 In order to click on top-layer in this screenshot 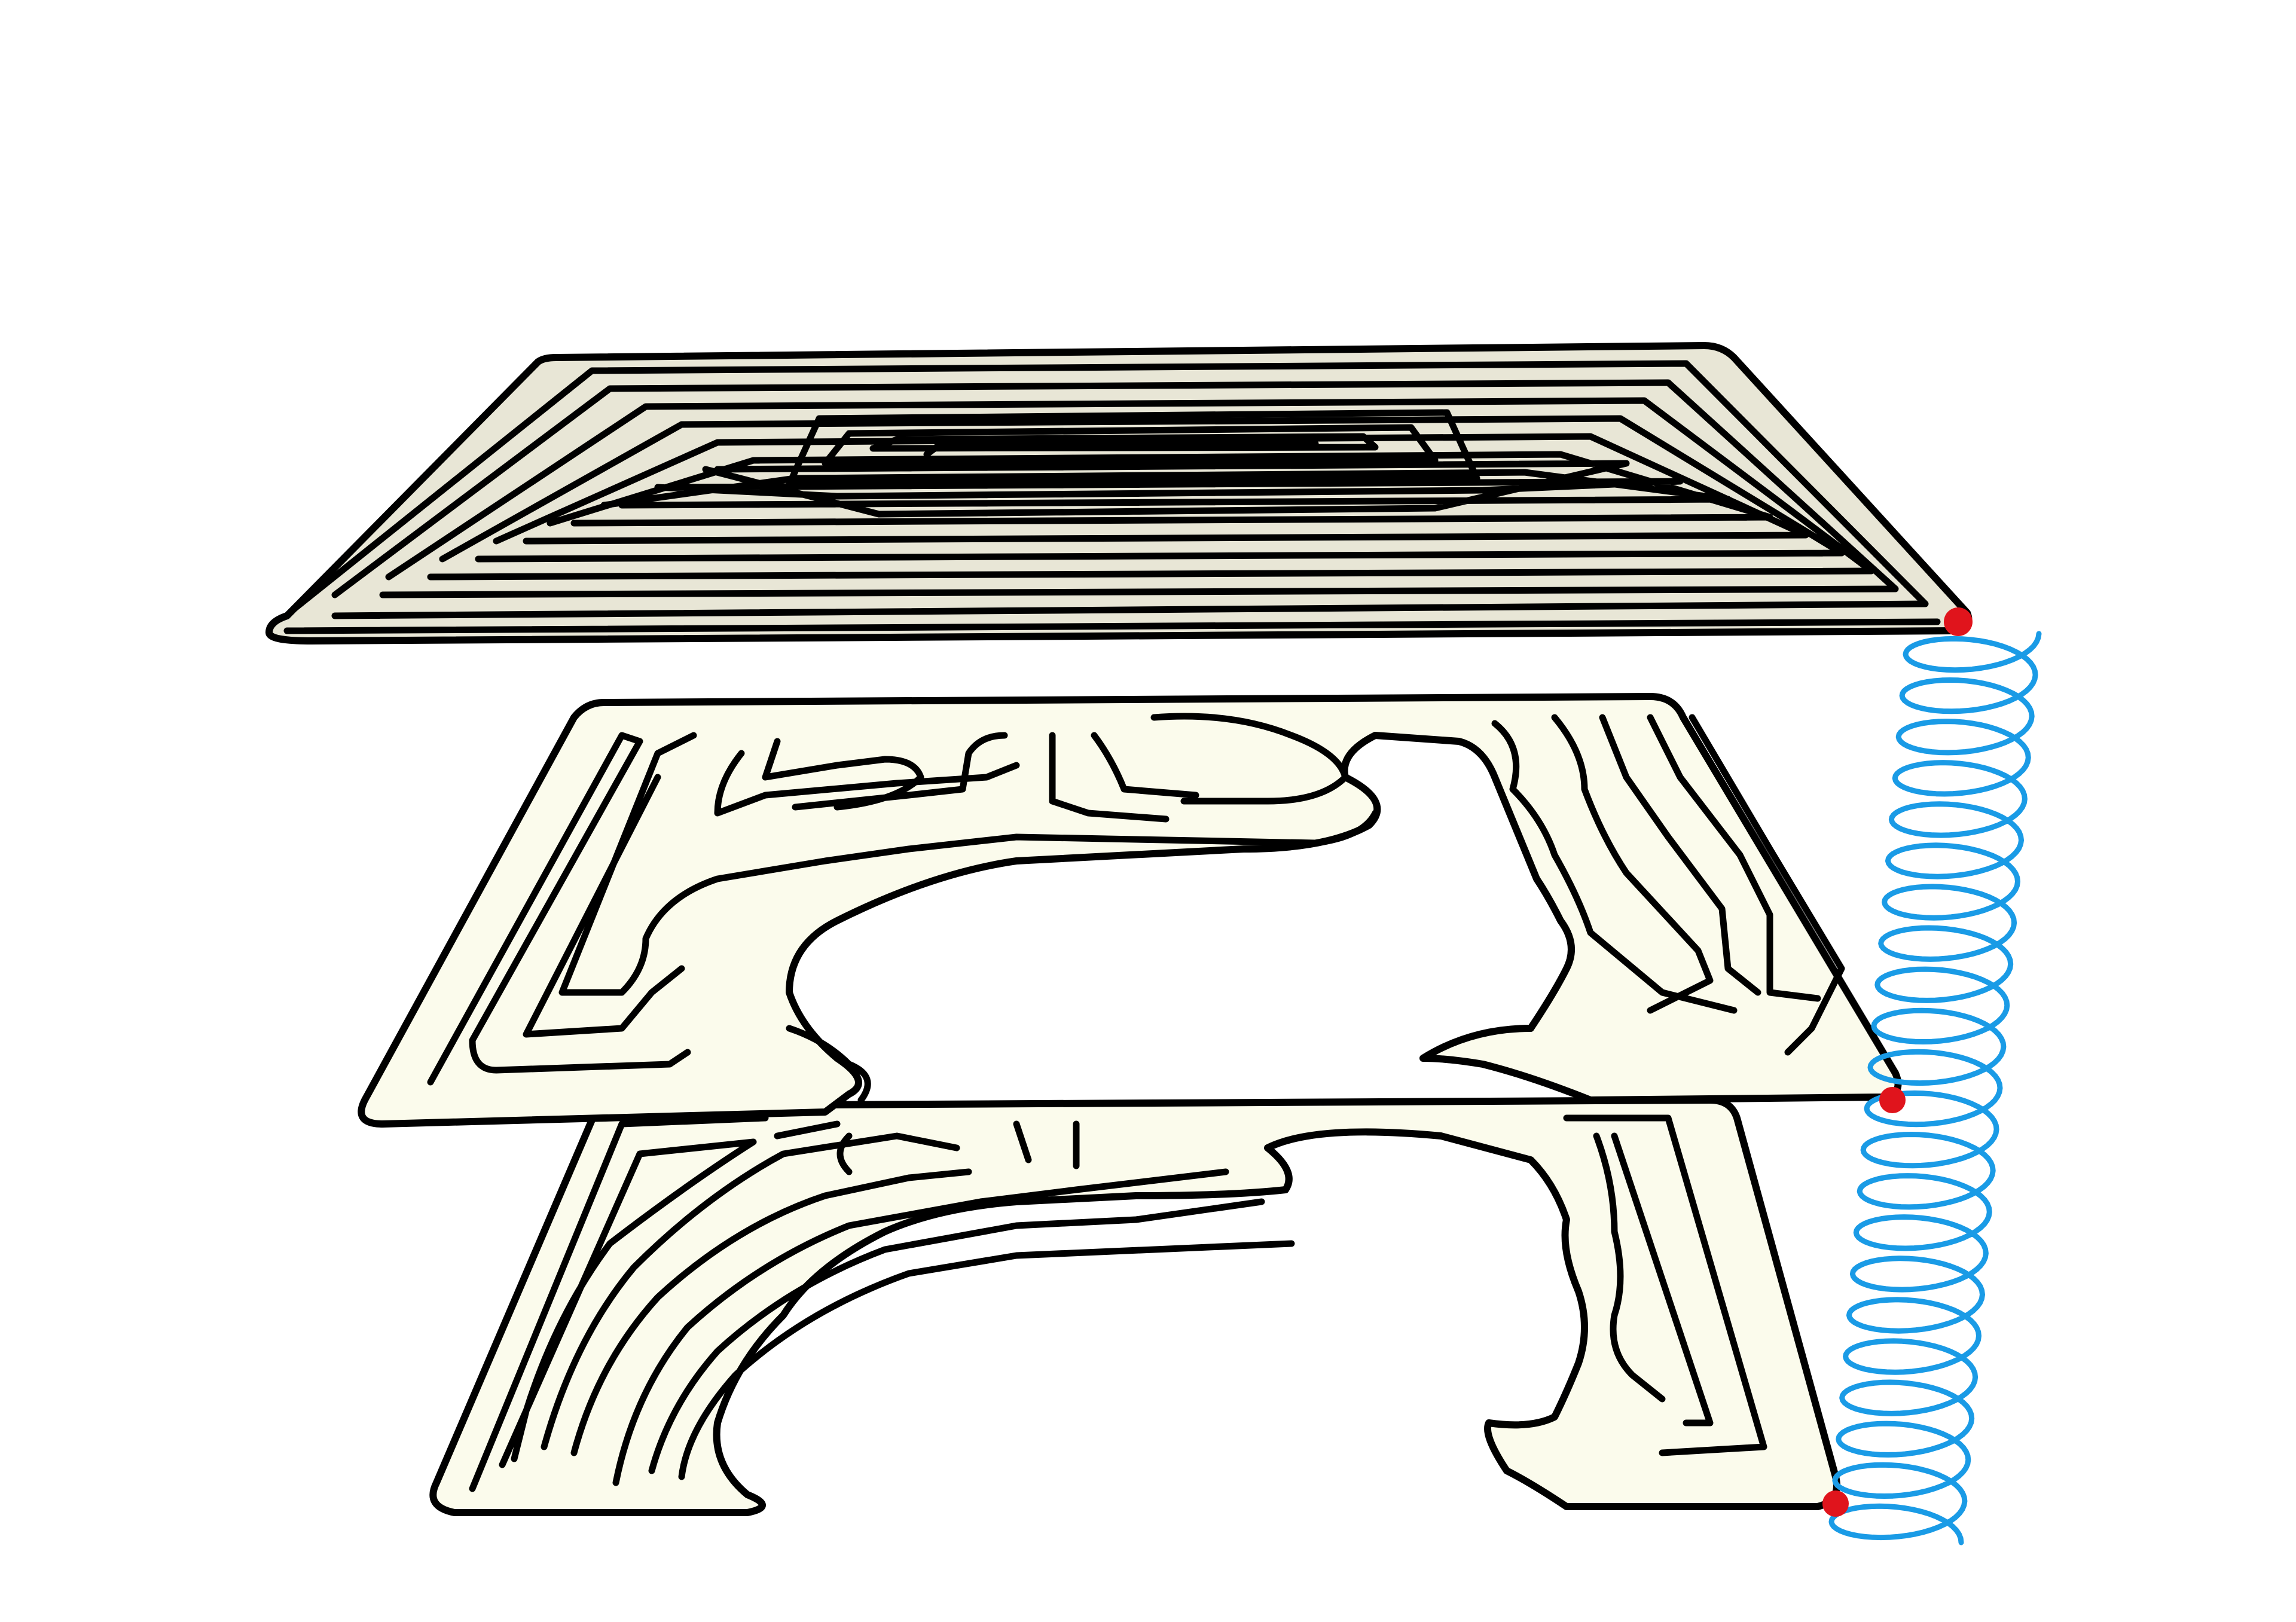, I will do `click(1119, 493)`.